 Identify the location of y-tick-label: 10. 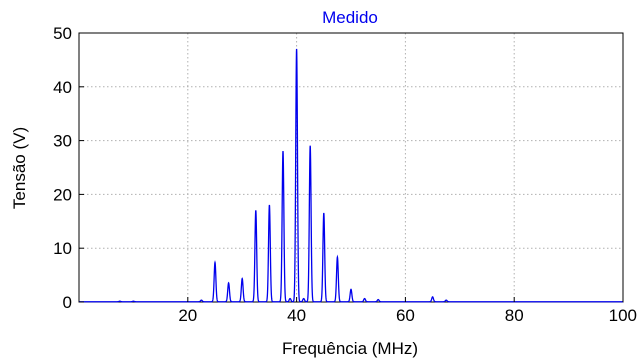
(62, 248).